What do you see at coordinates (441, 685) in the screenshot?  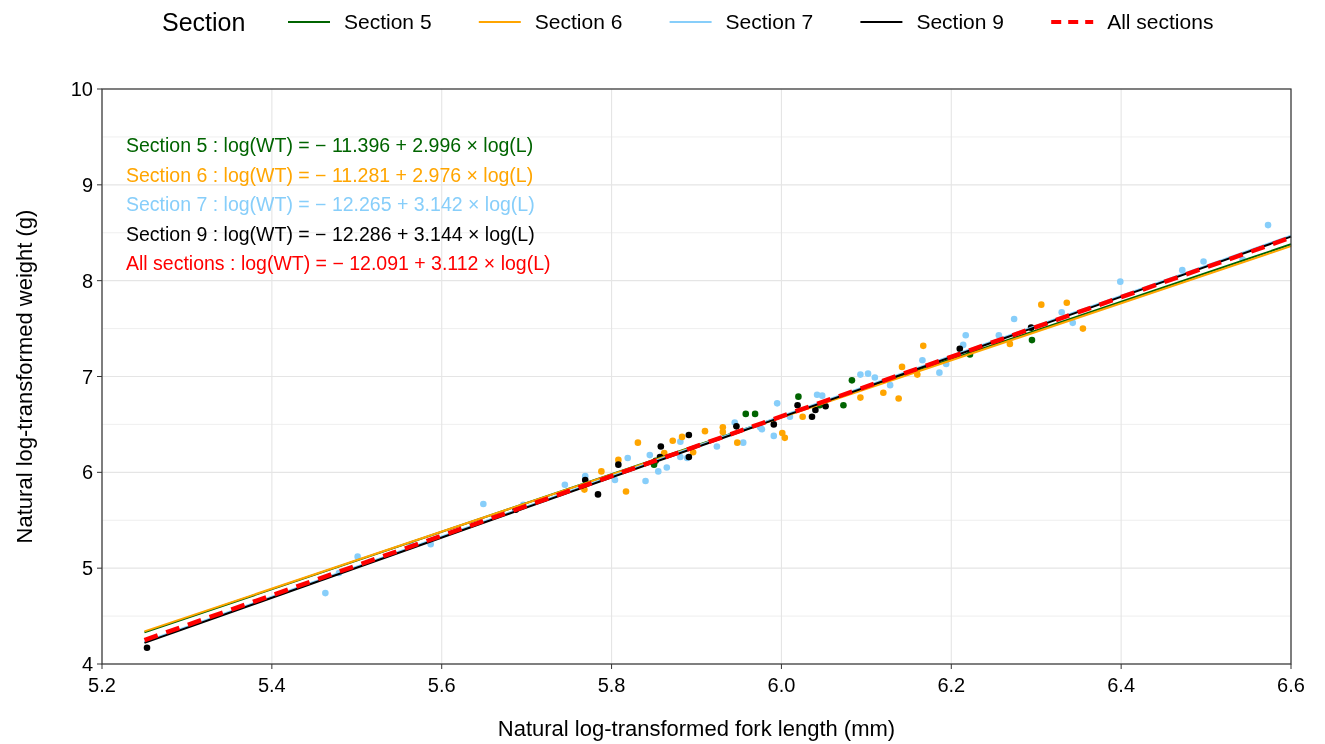 I see `x-tick-label: 5.6` at bounding box center [441, 685].